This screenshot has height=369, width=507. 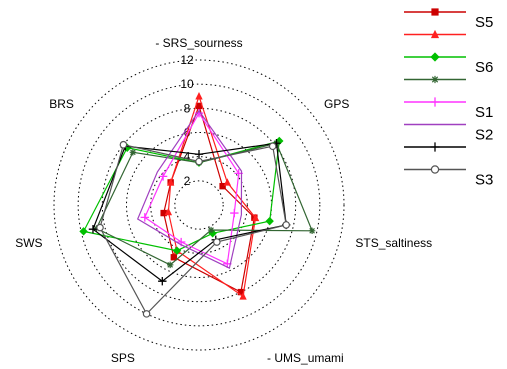 I want to click on legend-label: S5, so click(x=484, y=22).